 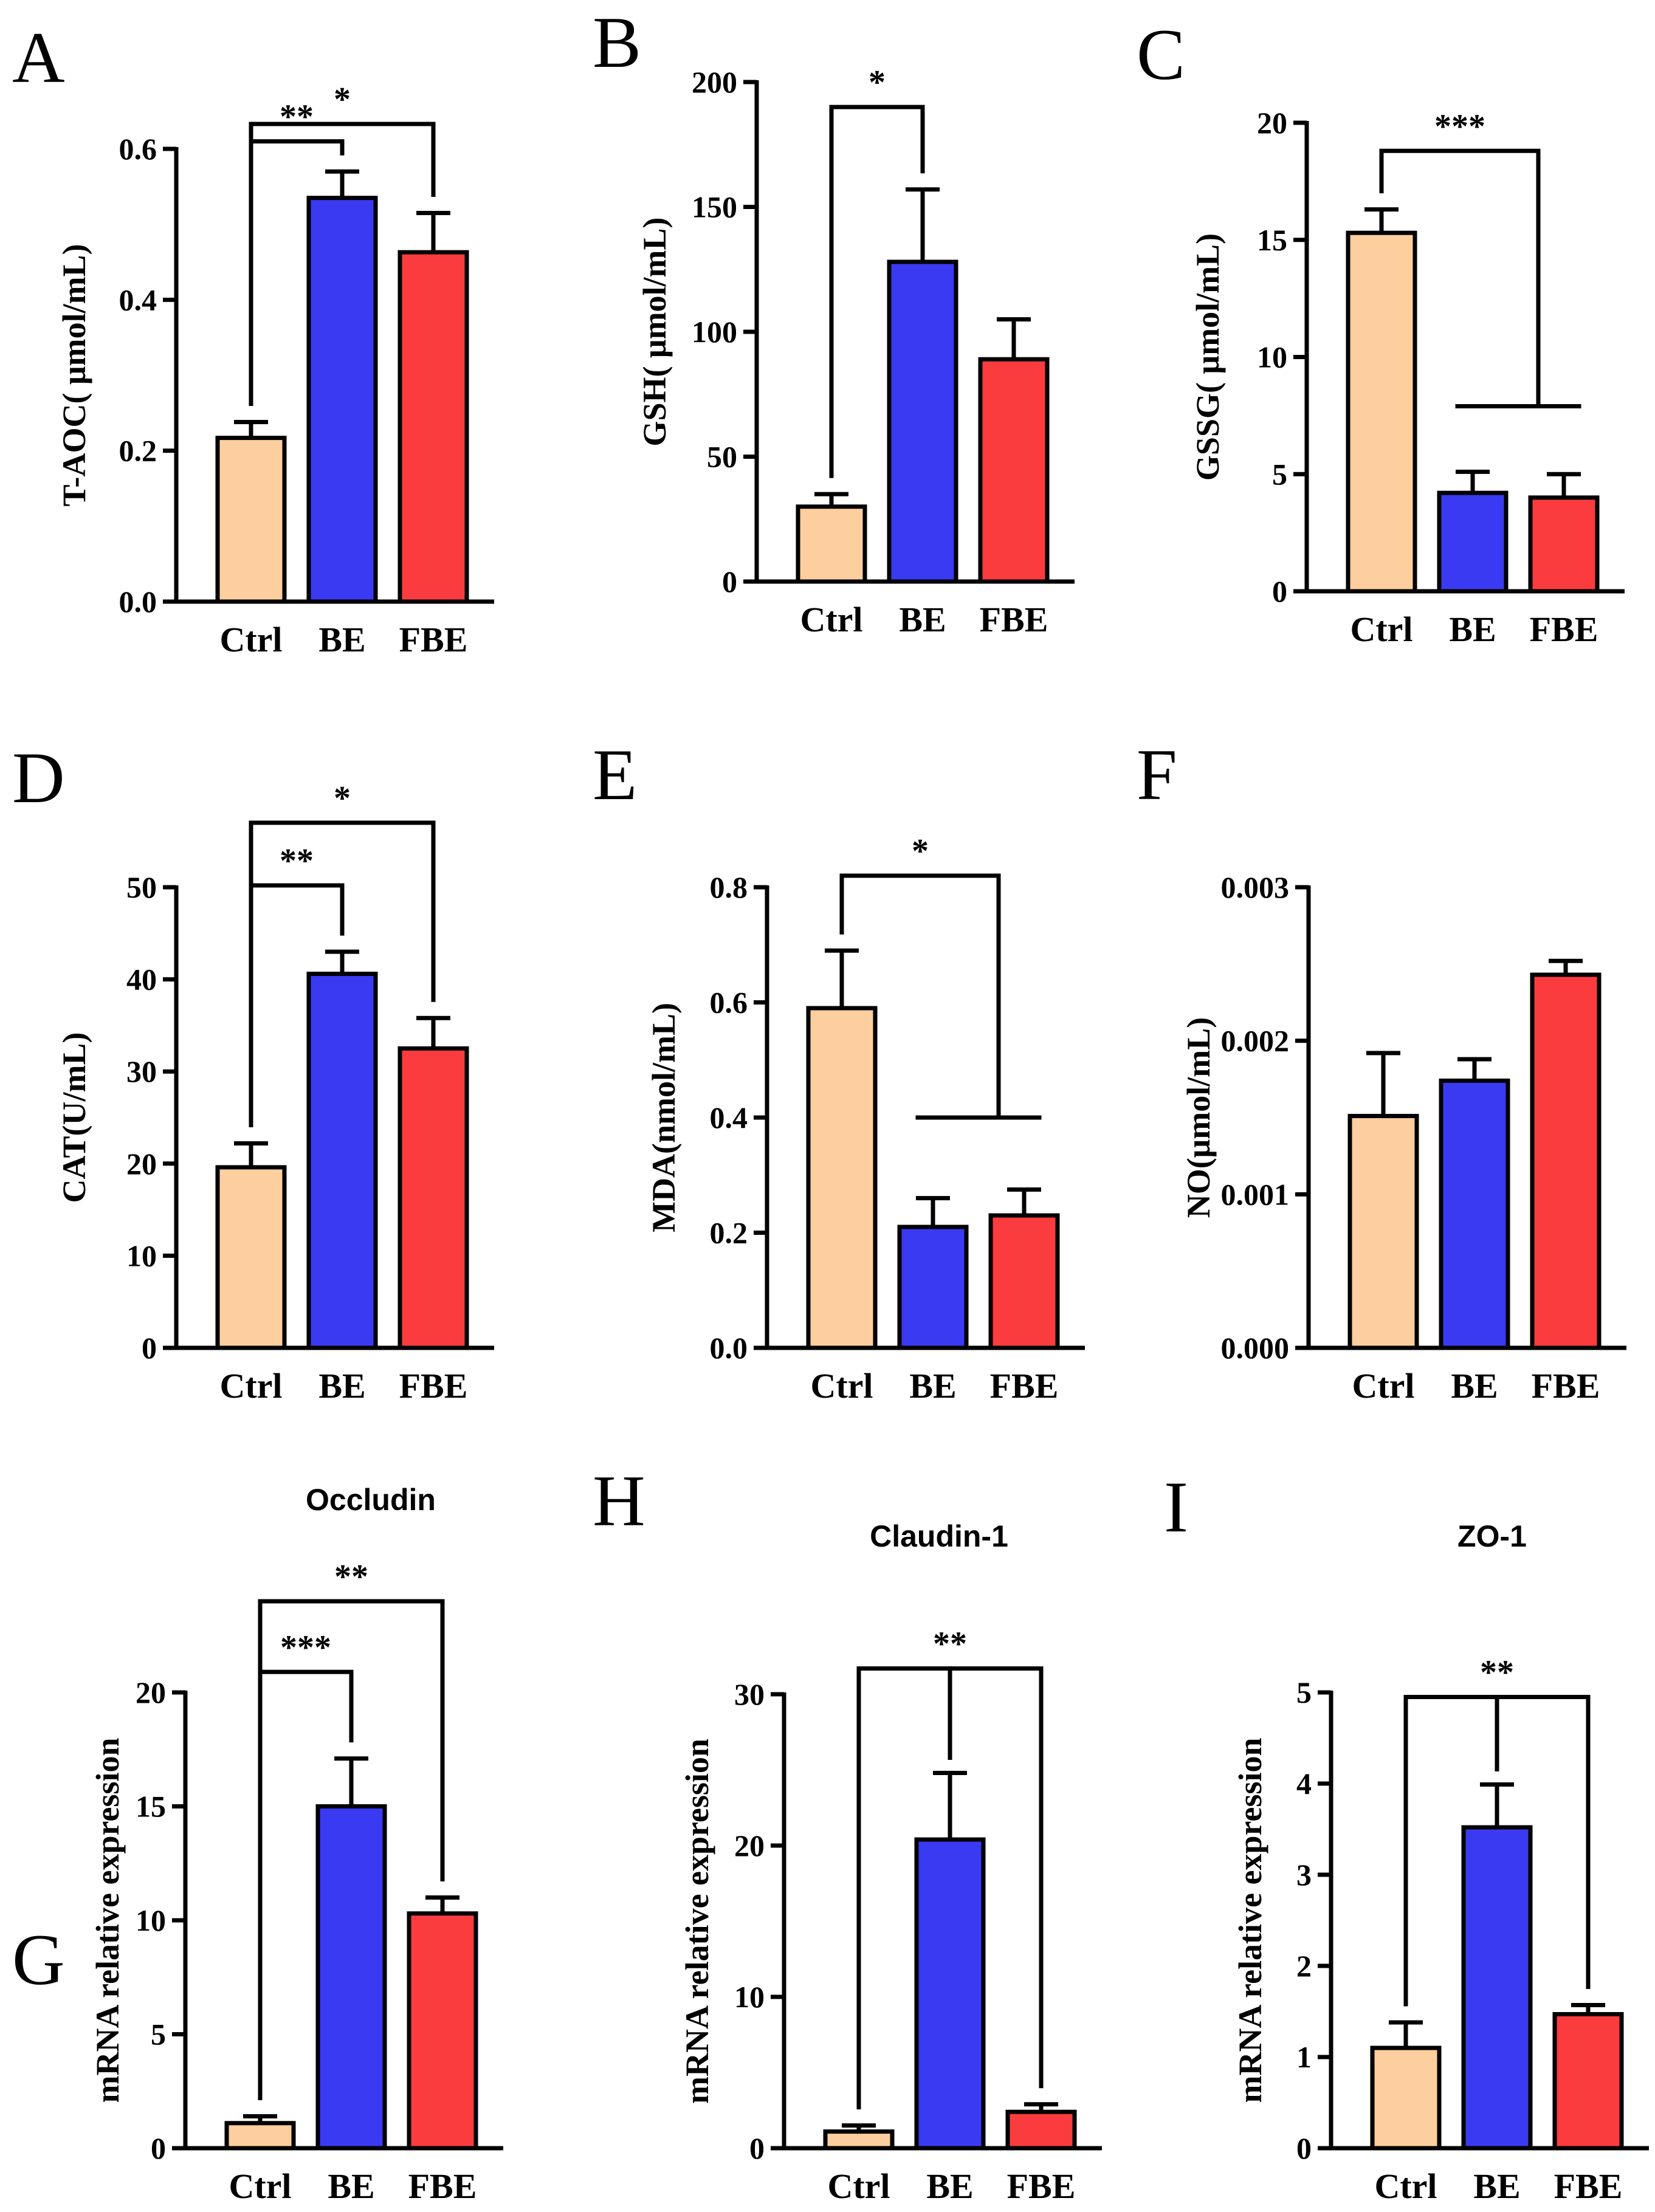 What do you see at coordinates (371, 1500) in the screenshot?
I see `chart-title: Occludin` at bounding box center [371, 1500].